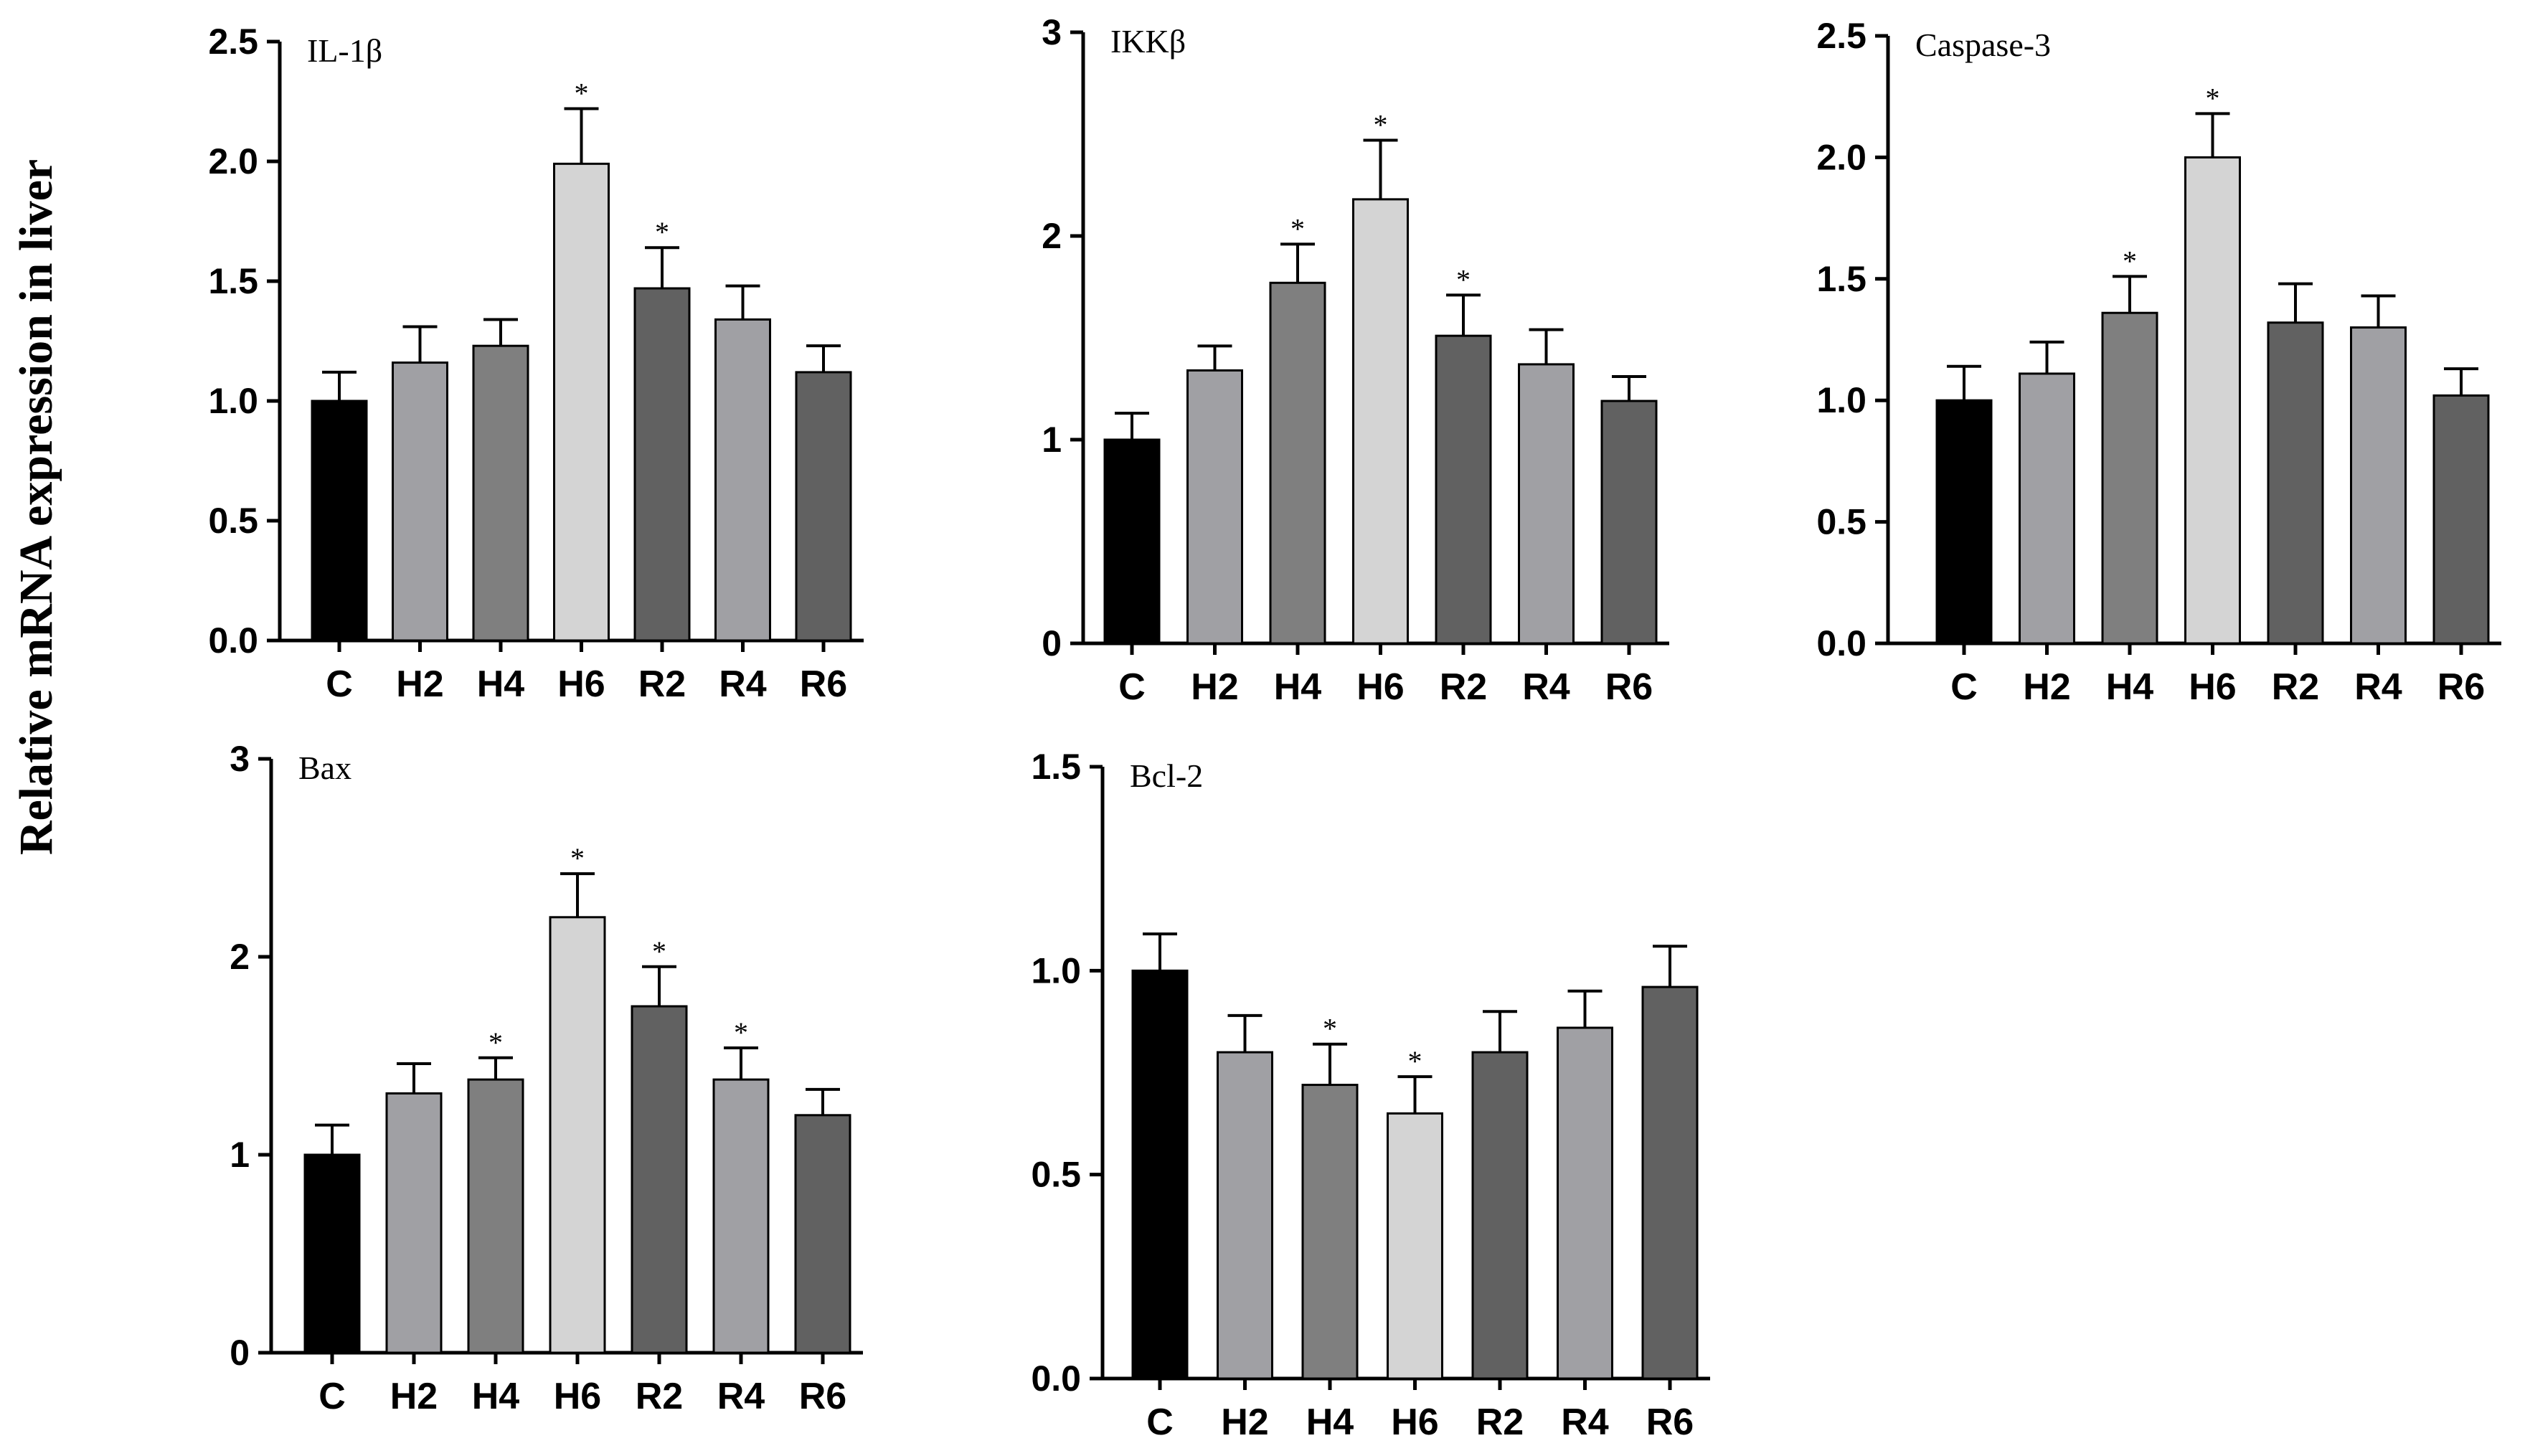  Describe the element at coordinates (1166, 775) in the screenshot. I see `panel-title: Bcl-2` at that location.